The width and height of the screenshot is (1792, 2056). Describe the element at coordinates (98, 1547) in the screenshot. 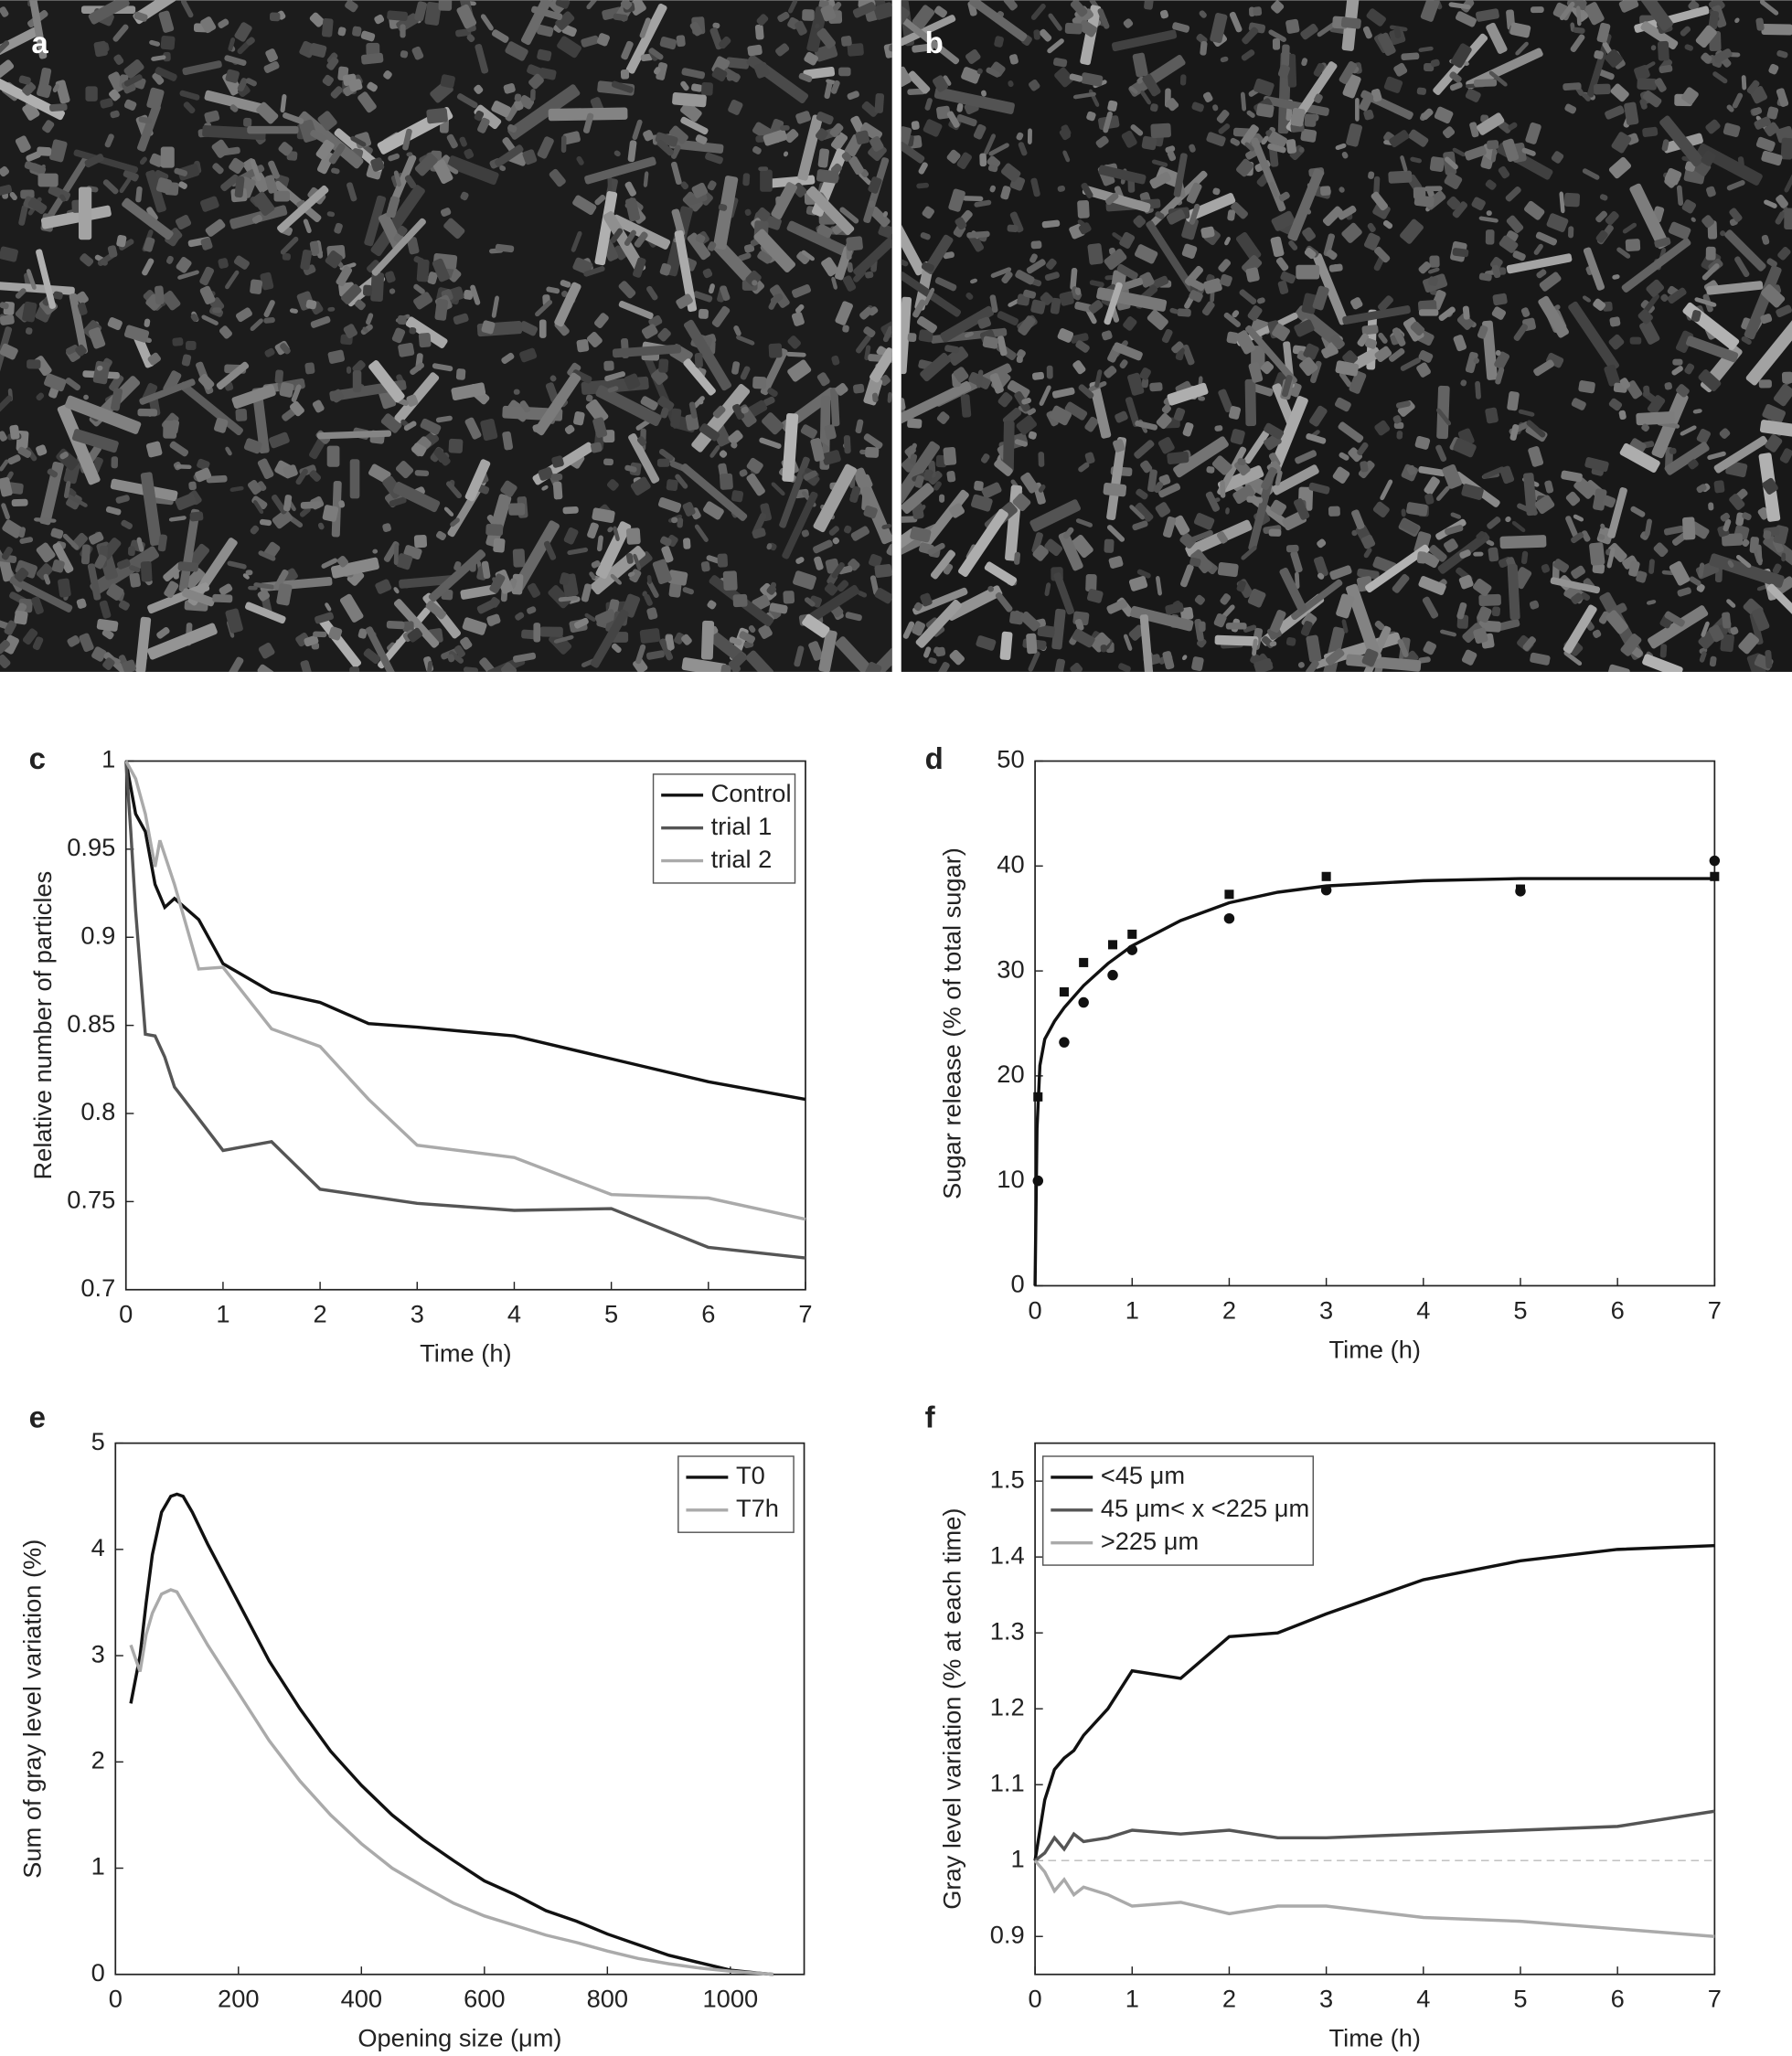

I see `y-tick-label: 4` at that location.